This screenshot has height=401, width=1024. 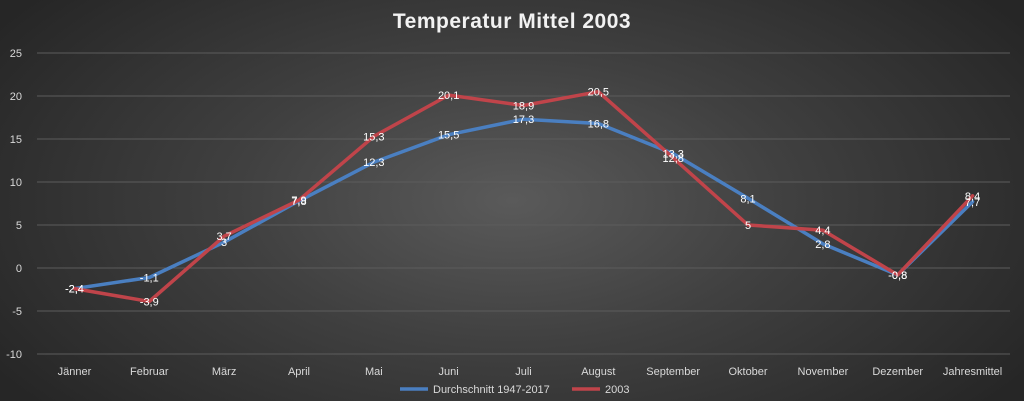 I want to click on y-tick-label: 25, so click(x=16, y=54).